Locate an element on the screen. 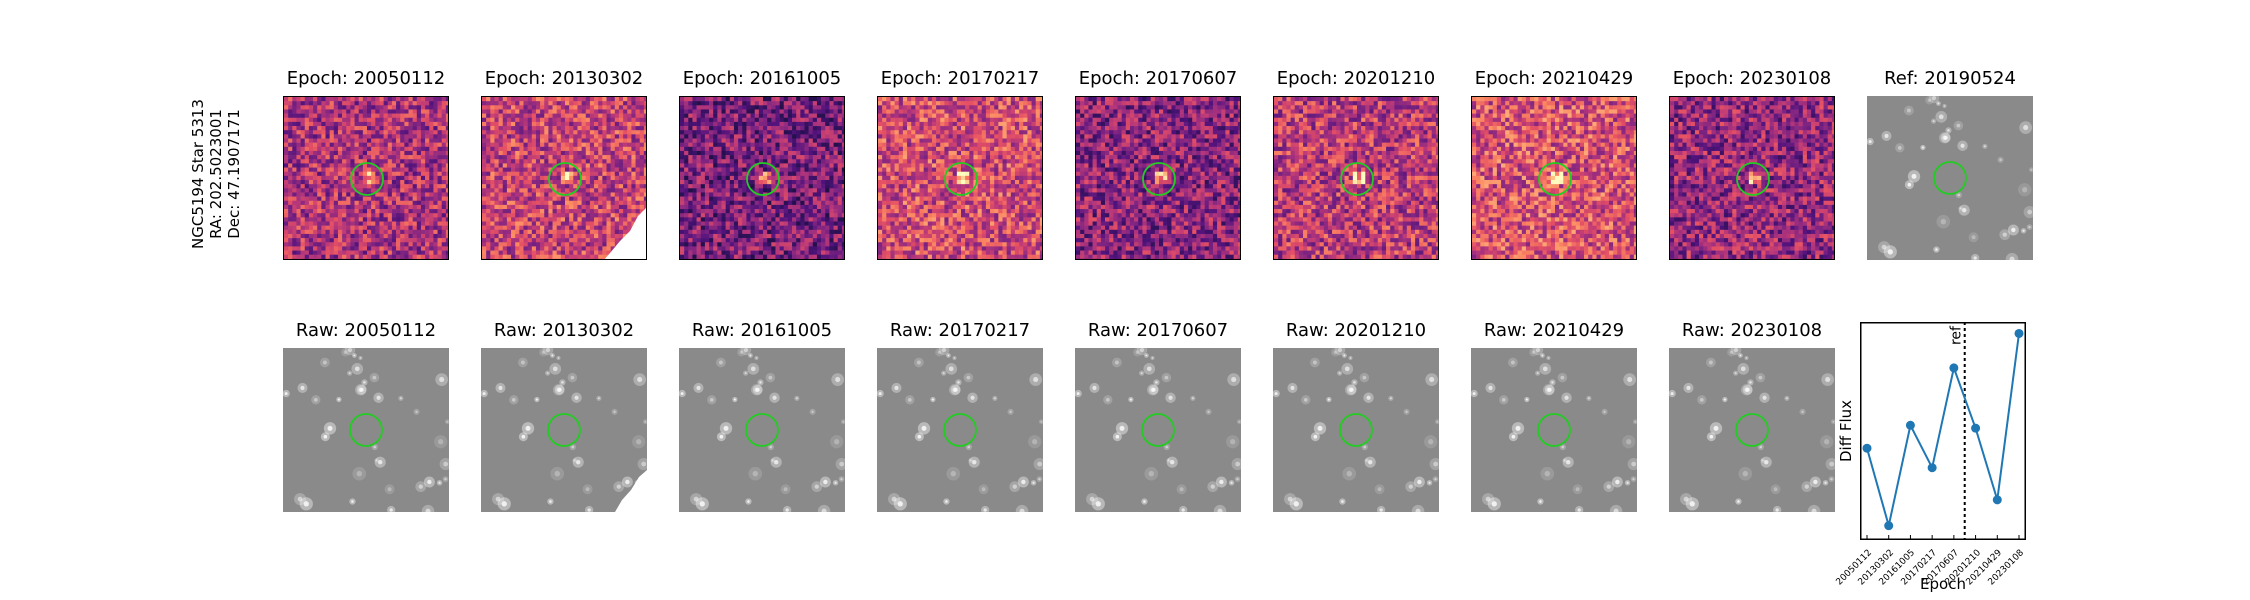 This screenshot has height=600, width=2250. light-curve-chart: ref is located at coordinates (1943, 431).